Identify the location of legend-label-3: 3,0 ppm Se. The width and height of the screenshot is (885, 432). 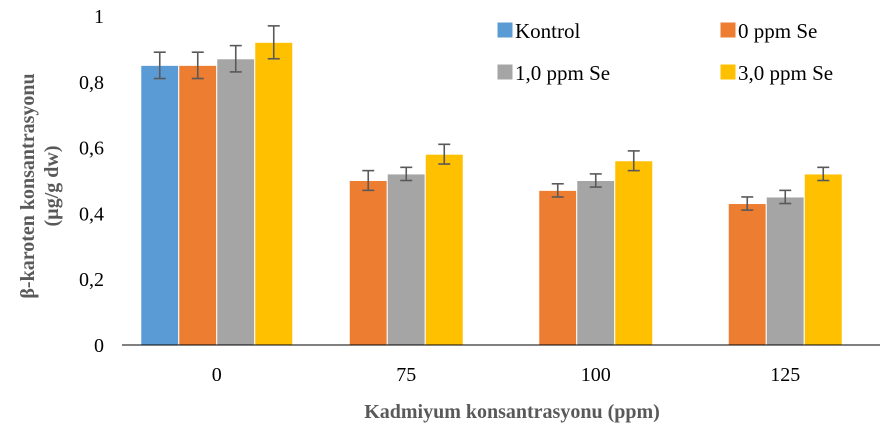
(785, 73).